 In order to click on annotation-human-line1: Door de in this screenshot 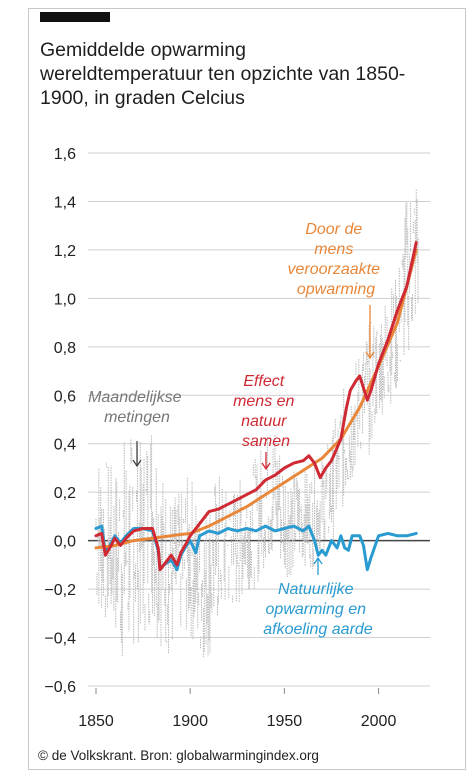, I will do `click(333, 229)`.